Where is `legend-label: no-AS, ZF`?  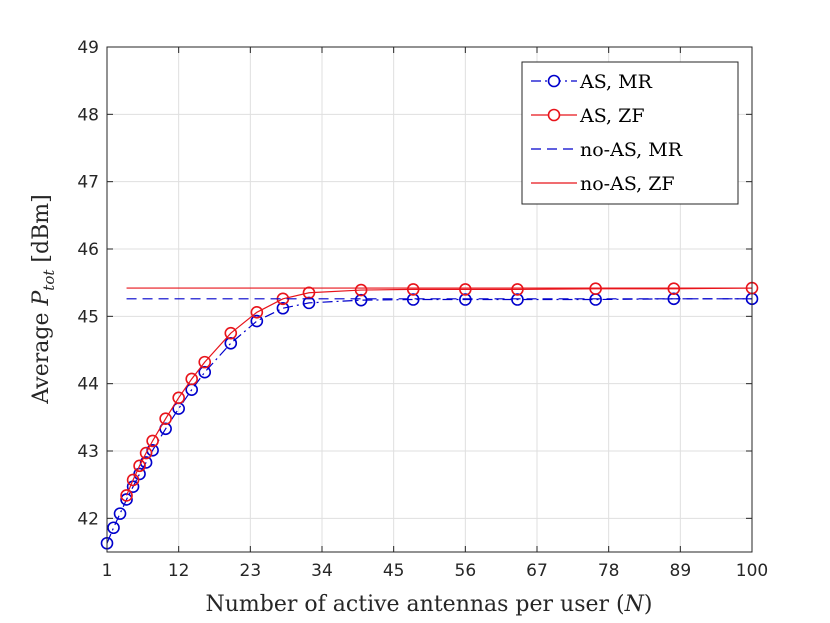 legend-label: no-AS, ZF is located at coordinates (627, 184).